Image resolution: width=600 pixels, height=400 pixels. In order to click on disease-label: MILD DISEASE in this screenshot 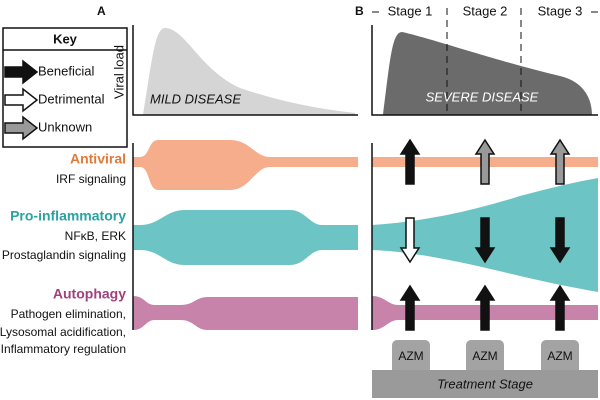, I will do `click(195, 98)`.